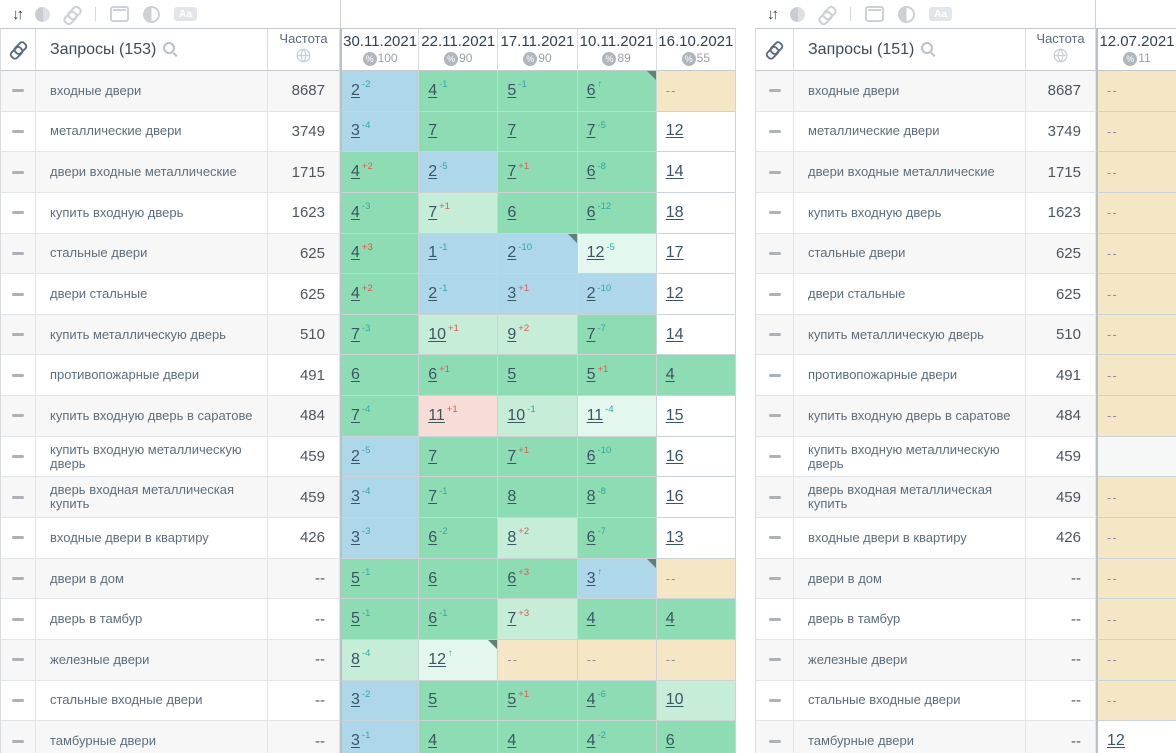  I want to click on moon-toggle-icon, so click(42, 14).